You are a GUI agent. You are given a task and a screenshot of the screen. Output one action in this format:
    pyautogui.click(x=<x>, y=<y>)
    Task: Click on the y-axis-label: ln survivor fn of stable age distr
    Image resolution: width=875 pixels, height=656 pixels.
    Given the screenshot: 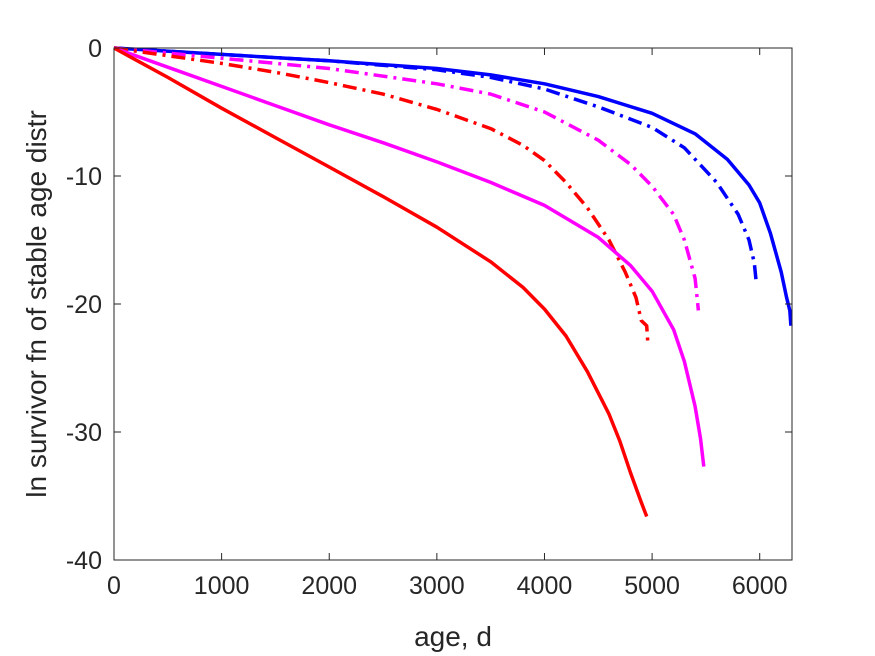 What is the action you would take?
    pyautogui.click(x=36, y=304)
    